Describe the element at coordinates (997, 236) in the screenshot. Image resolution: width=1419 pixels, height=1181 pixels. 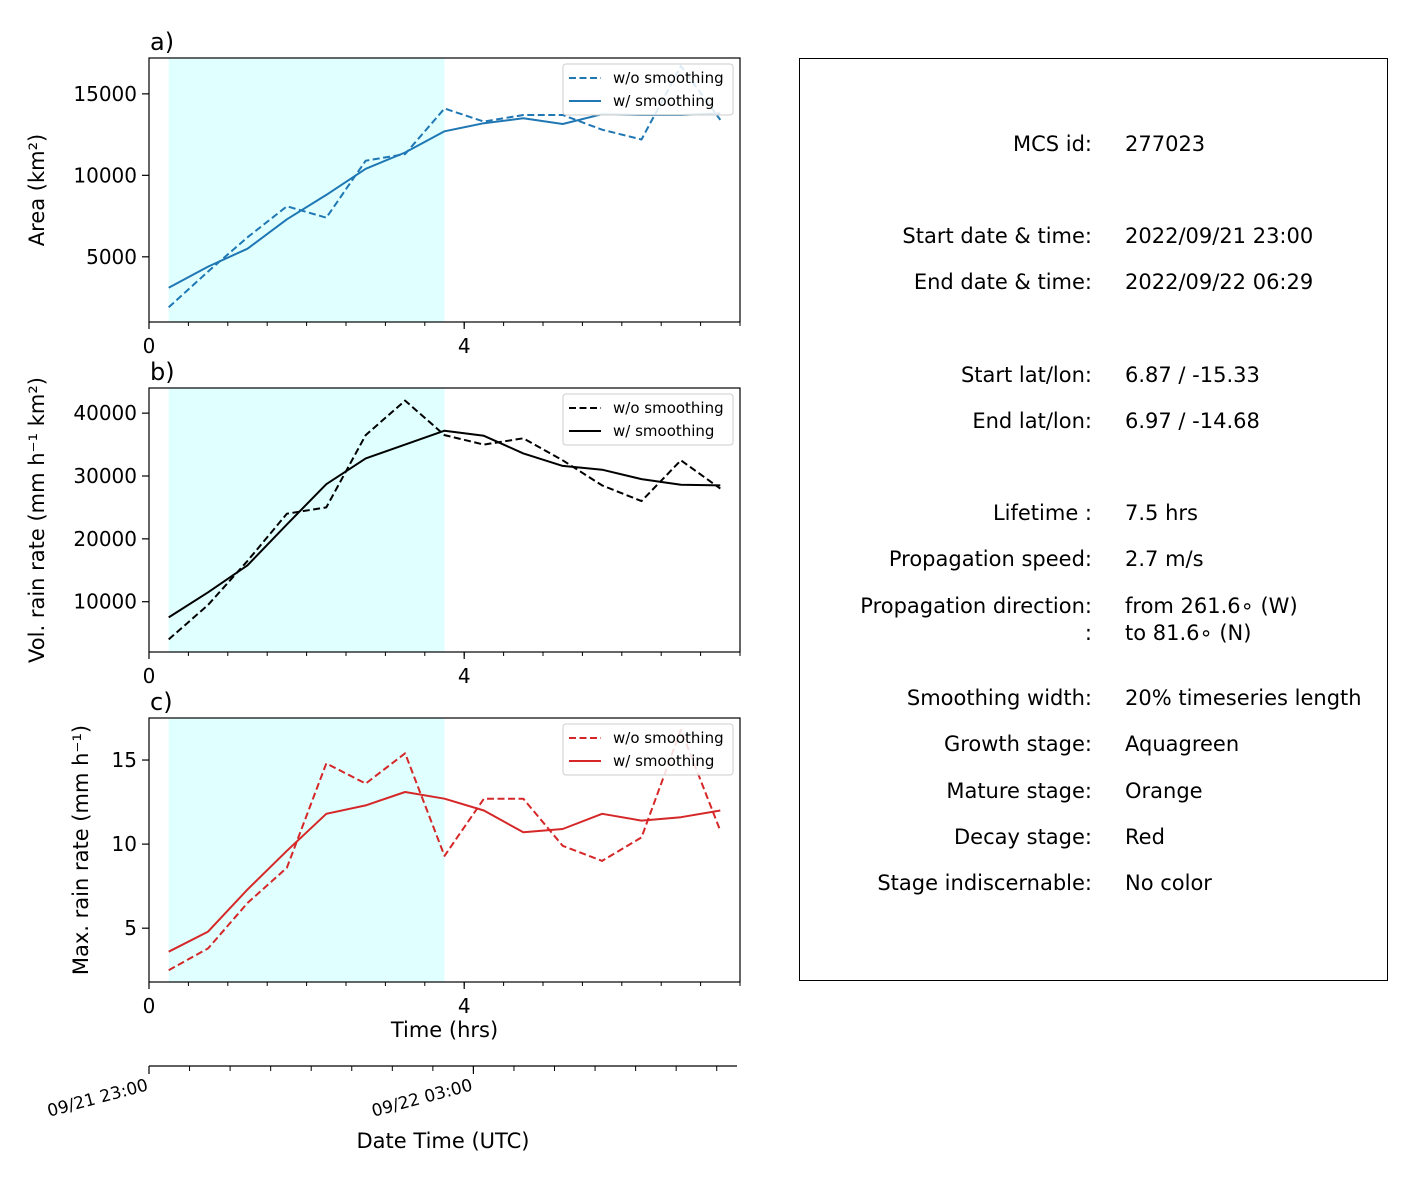
I see `info-key: Start date & time:` at that location.